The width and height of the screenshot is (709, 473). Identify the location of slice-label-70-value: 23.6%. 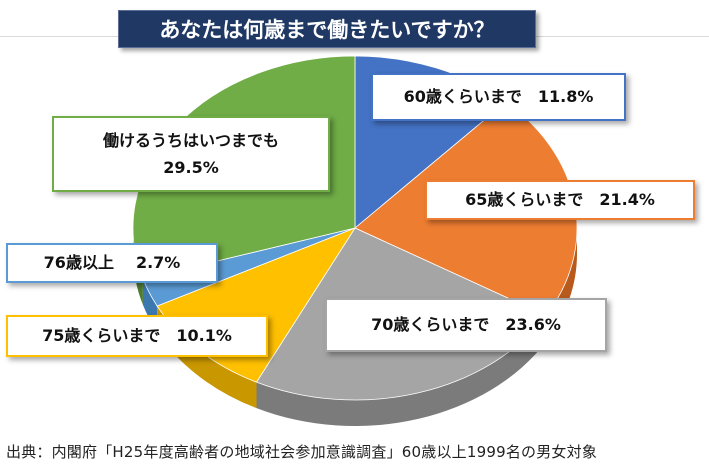
(533, 325).